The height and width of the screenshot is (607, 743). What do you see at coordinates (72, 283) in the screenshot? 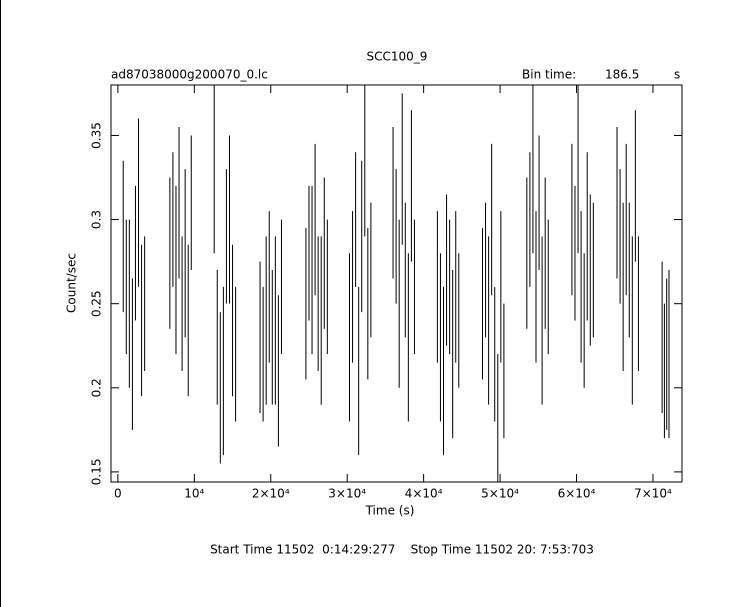
I see `y-axis-label: Count/sec` at bounding box center [72, 283].